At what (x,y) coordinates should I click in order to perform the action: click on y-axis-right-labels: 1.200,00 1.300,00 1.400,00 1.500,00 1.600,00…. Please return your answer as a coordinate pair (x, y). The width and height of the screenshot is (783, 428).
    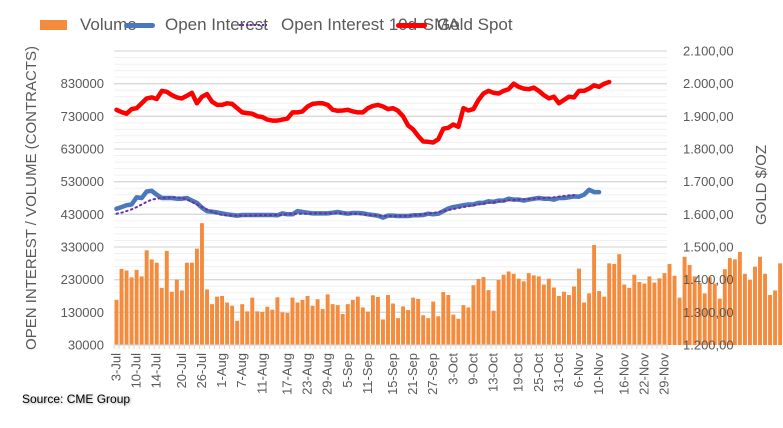
    Looking at the image, I should click on (708, 198).